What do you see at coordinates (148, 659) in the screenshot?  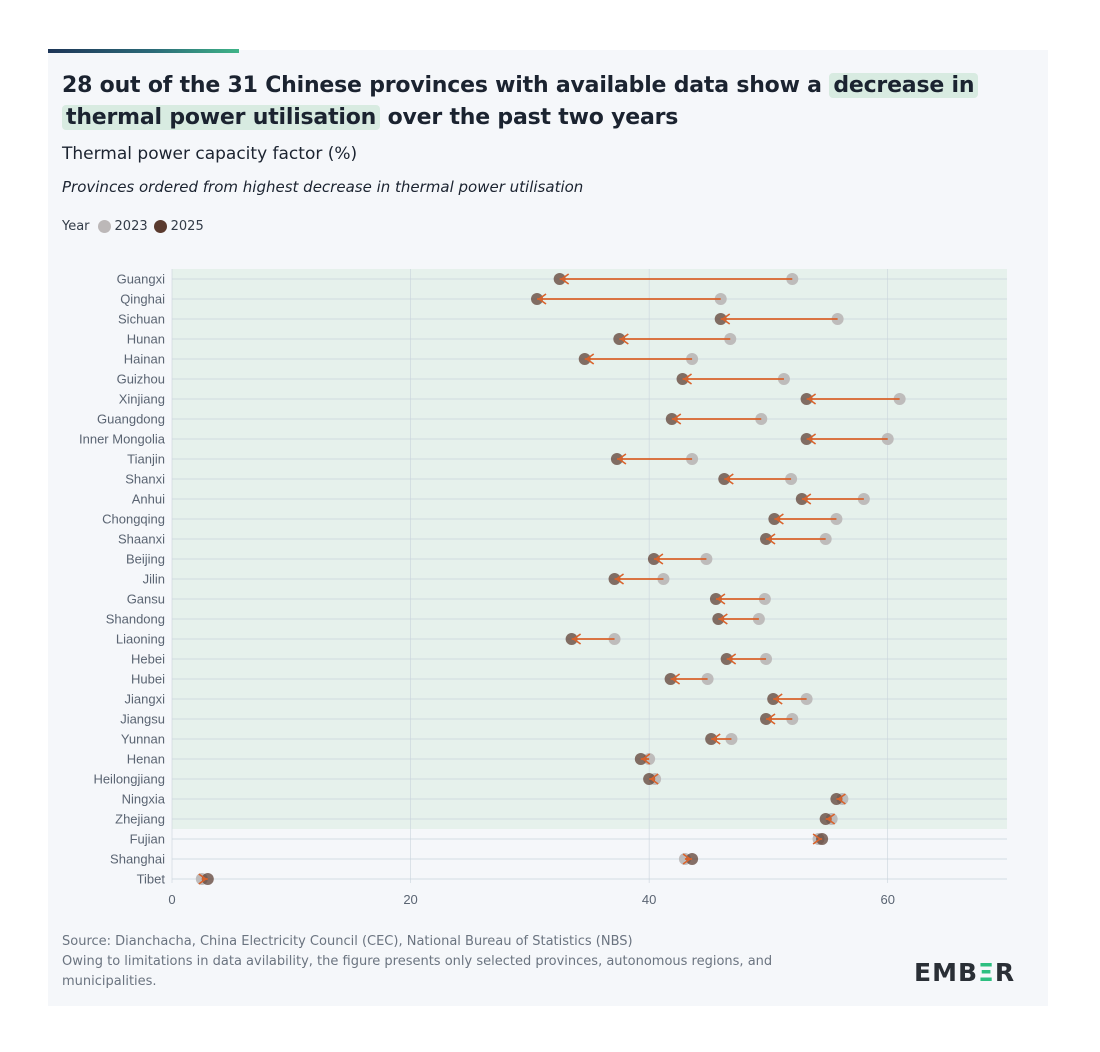 I see `y-tick-label: Hebei` at bounding box center [148, 659].